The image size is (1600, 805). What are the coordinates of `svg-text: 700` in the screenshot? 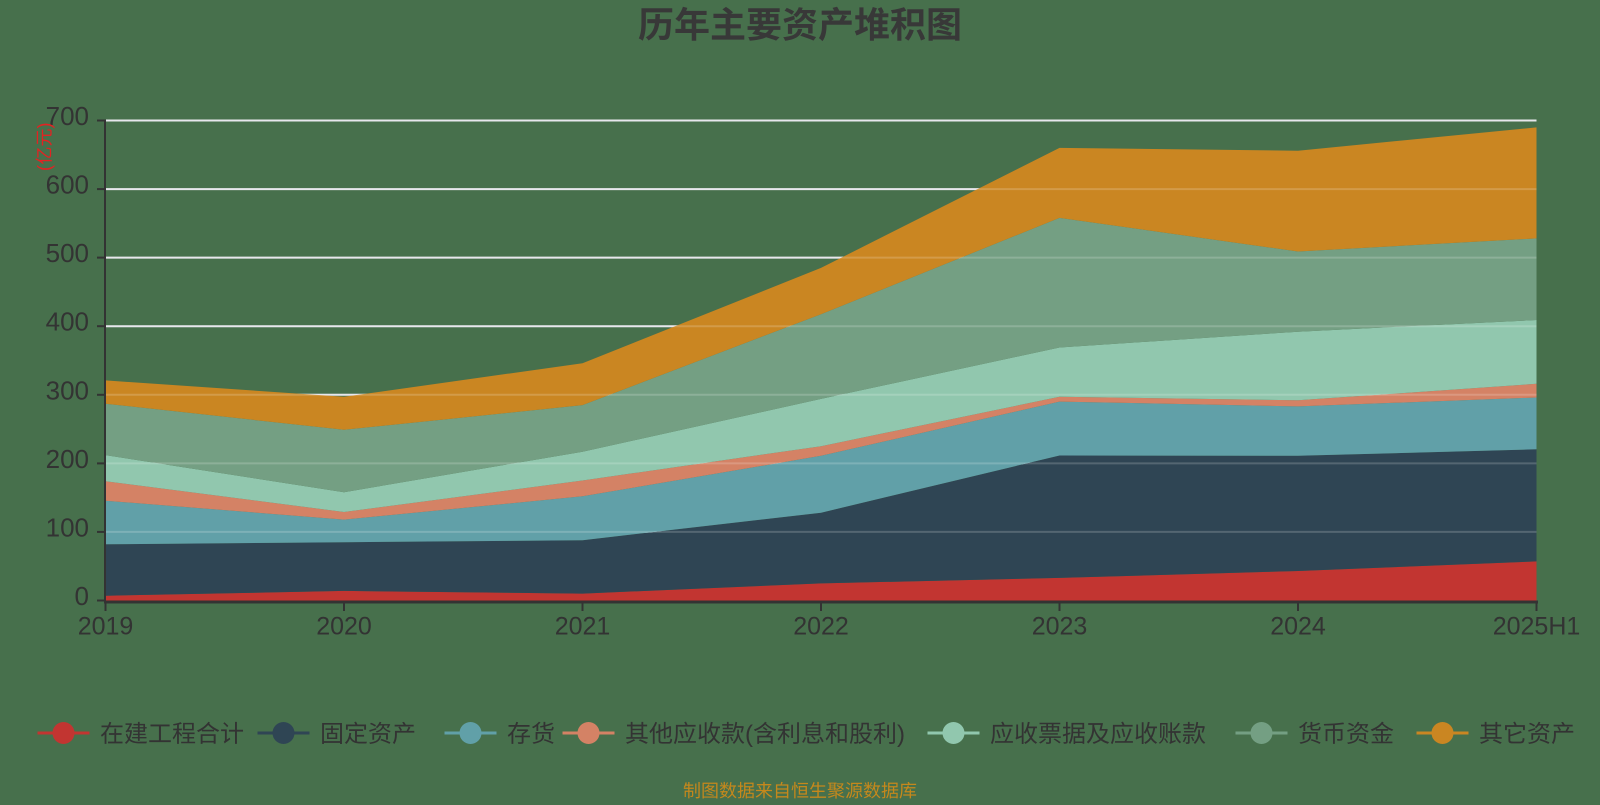 It's located at (67, 116).